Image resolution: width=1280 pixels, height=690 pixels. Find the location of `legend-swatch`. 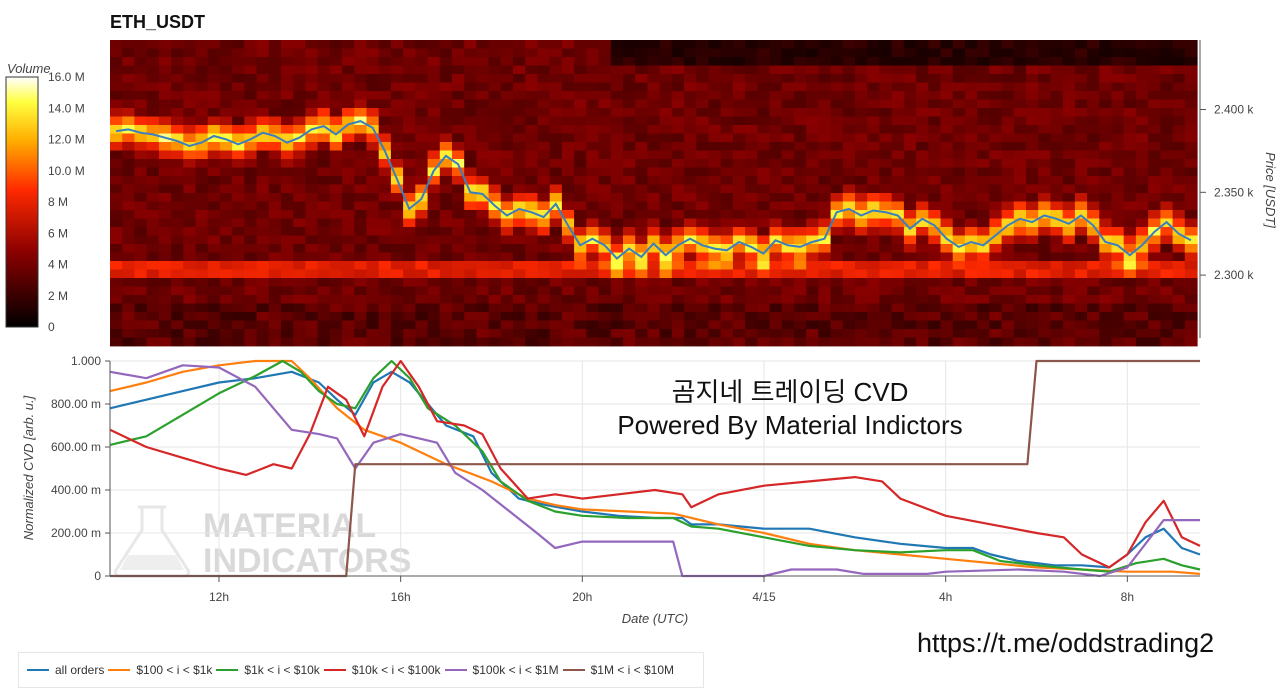

legend-swatch is located at coordinates (455, 670).